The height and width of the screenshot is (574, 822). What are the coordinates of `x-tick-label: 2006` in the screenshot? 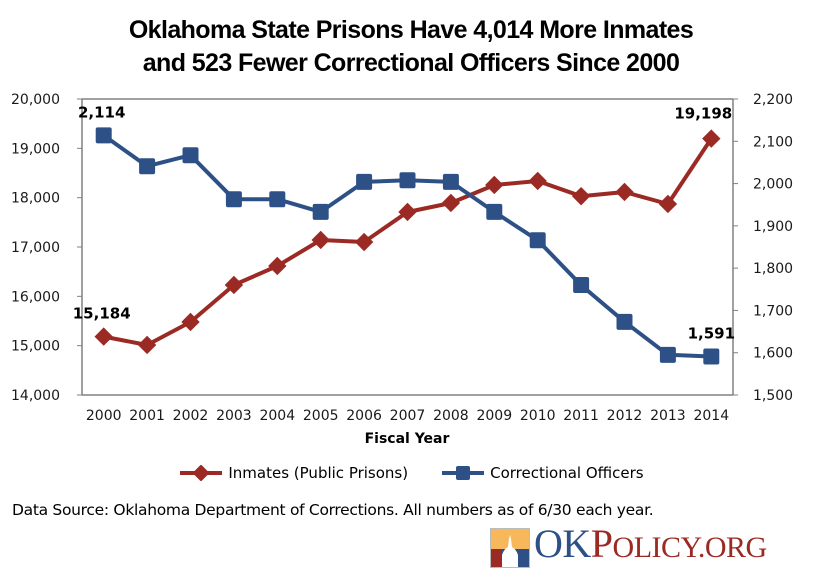 It's located at (364, 416).